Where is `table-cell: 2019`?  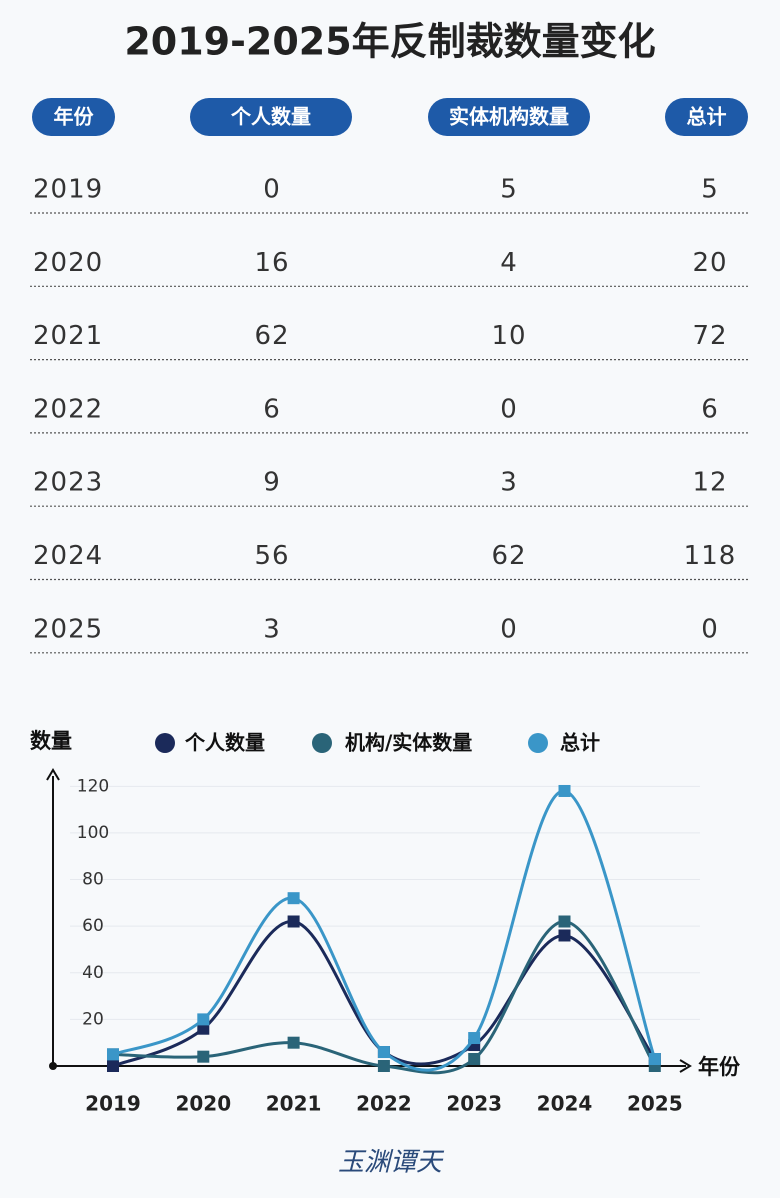 table-cell: 2019 is located at coordinates (68, 190).